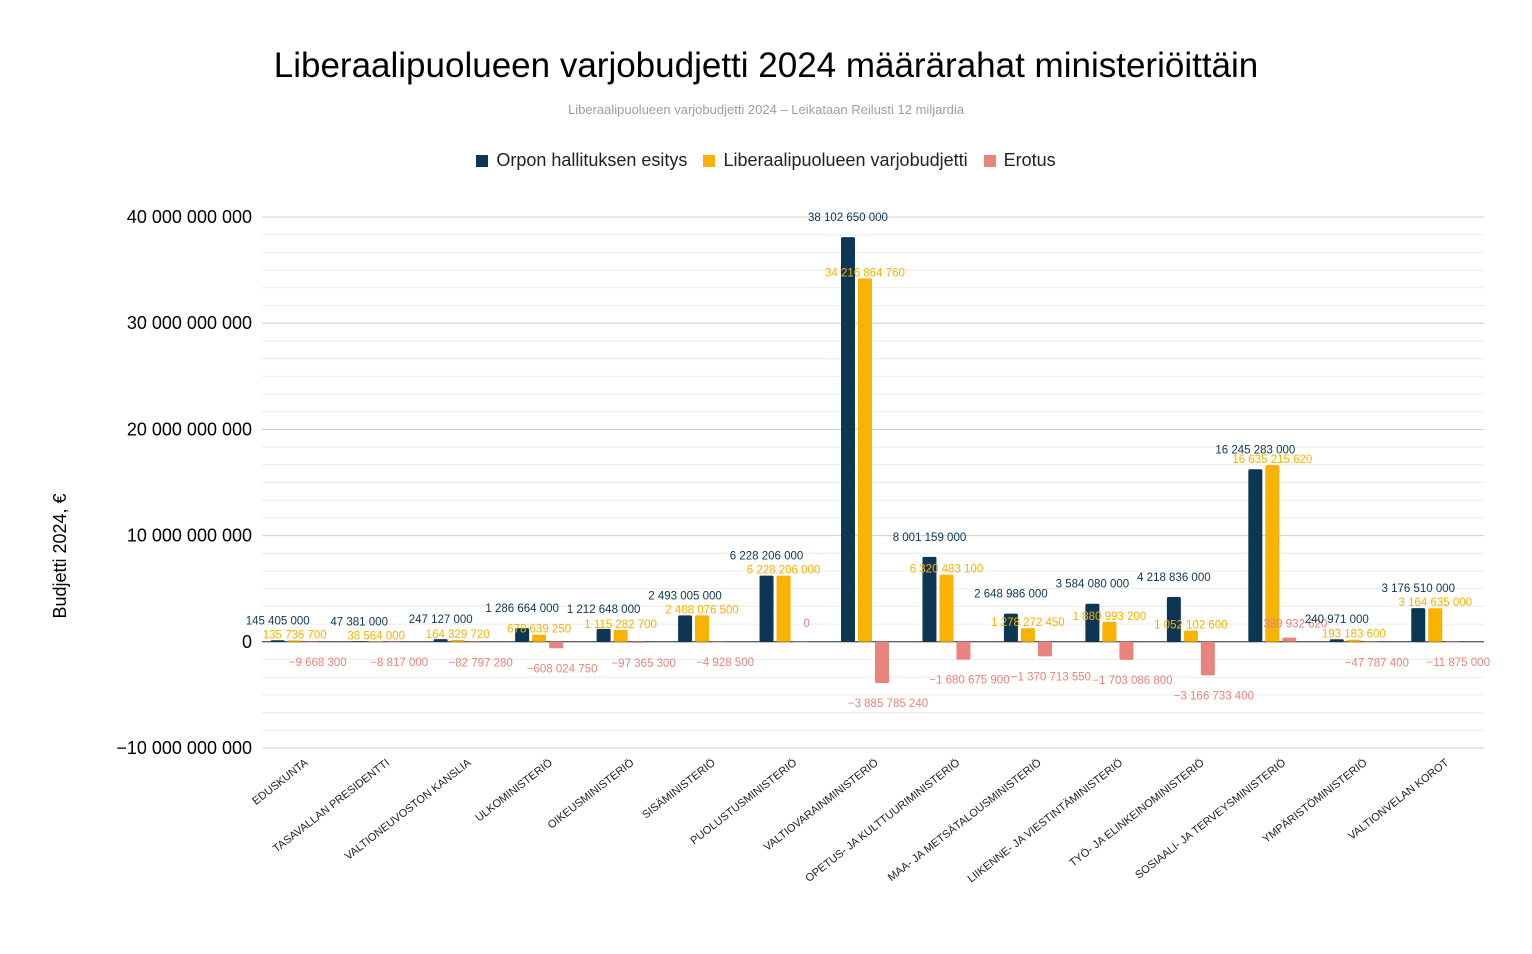  I want to click on x-category-label: EDUSKUNTA, so click(280, 782).